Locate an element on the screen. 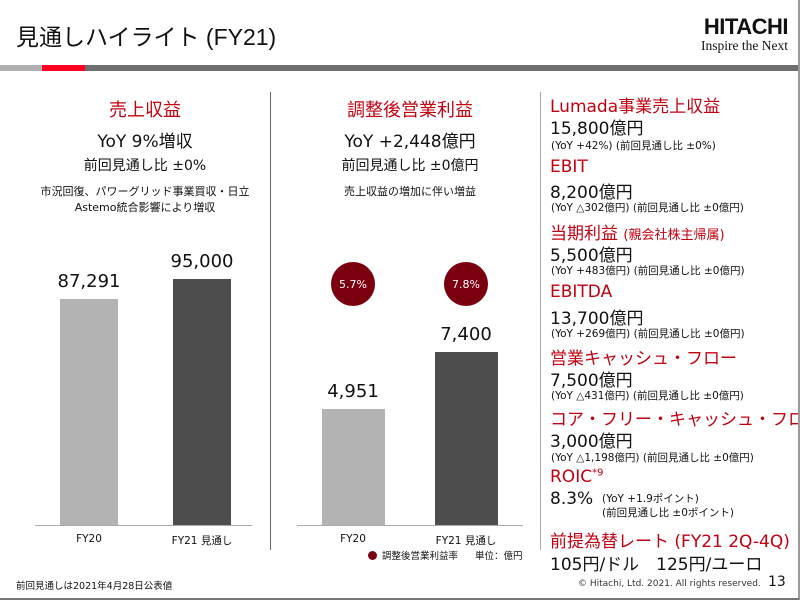 This screenshot has width=800, height=600. header-rule-left is located at coordinates (21, 68).